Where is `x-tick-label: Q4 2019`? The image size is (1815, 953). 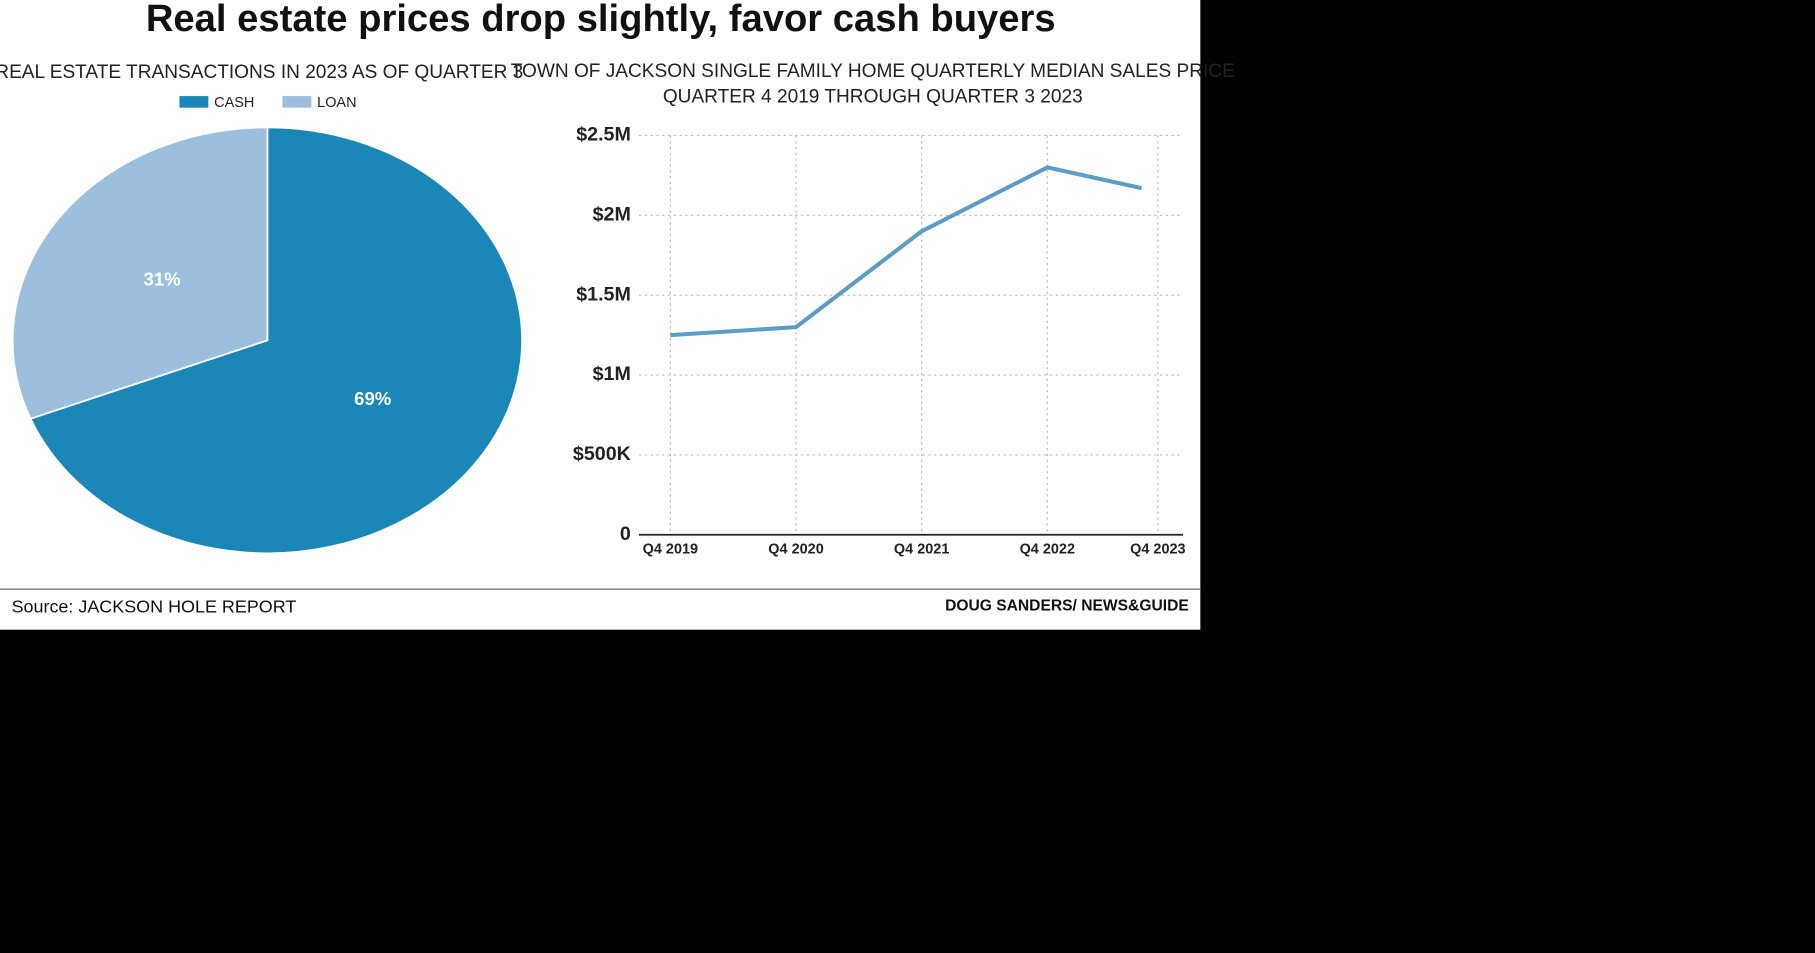
x-tick-label: Q4 2019 is located at coordinates (670, 550).